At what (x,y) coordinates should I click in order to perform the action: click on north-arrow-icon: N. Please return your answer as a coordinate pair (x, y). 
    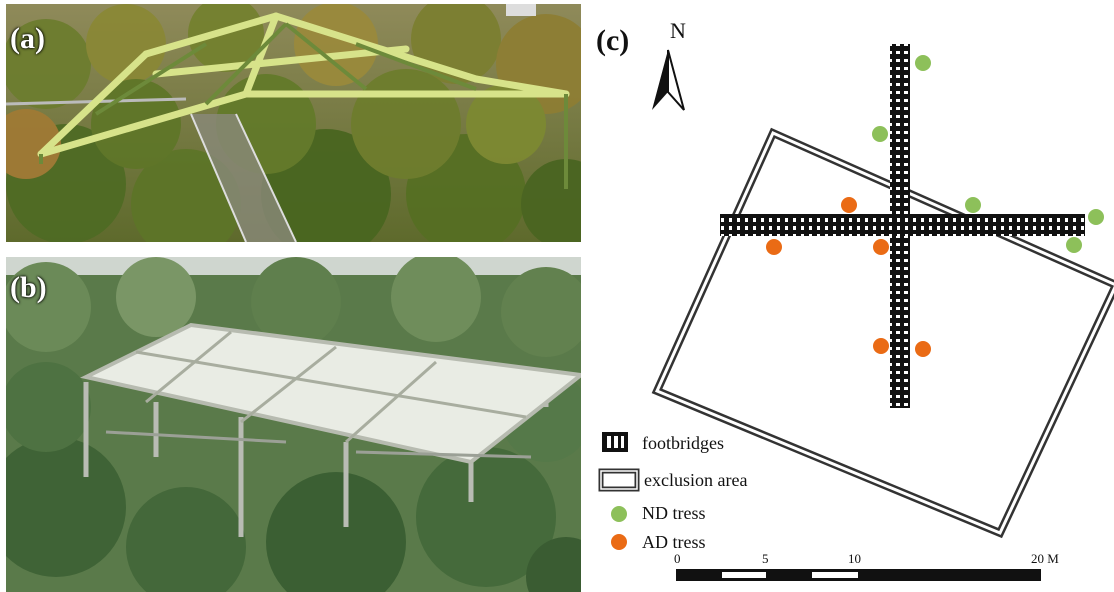
    Looking at the image, I should click on (669, 64).